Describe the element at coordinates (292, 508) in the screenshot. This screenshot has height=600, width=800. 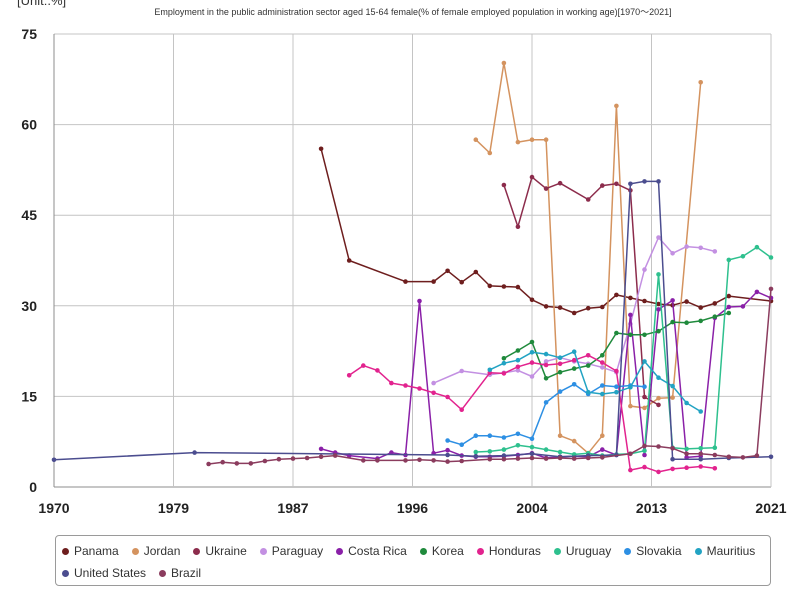
I see `x-tick-label: 1987` at that location.